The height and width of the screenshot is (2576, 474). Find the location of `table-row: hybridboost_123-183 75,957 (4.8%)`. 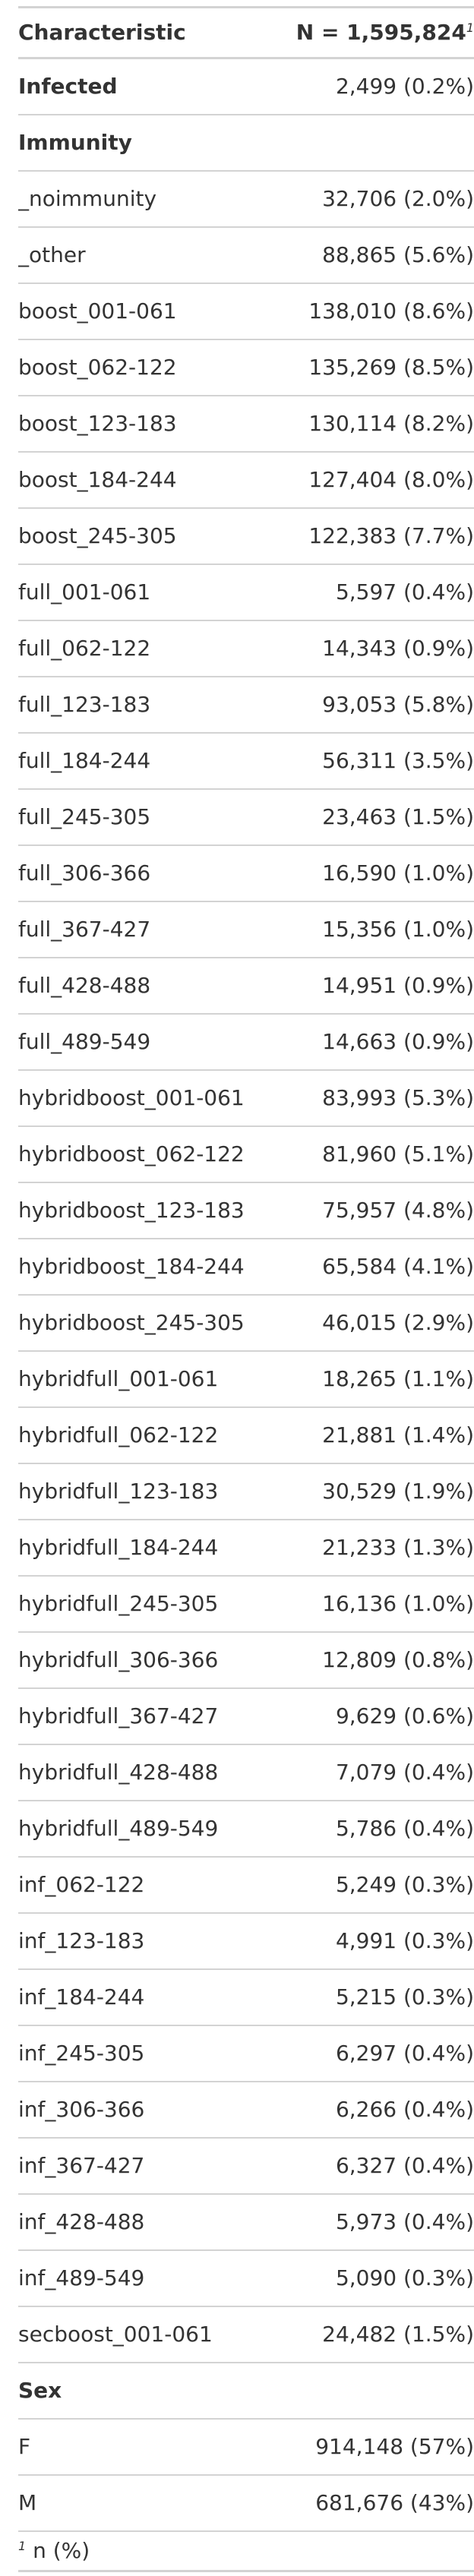

table-row: hybridboost_123-183 75,957 (4.8%) is located at coordinates (246, 1210).